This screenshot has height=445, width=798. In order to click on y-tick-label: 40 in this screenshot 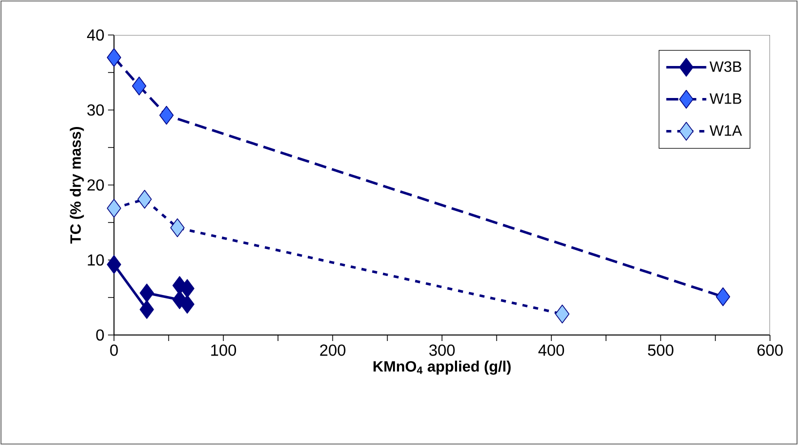, I will do `click(95, 35)`.